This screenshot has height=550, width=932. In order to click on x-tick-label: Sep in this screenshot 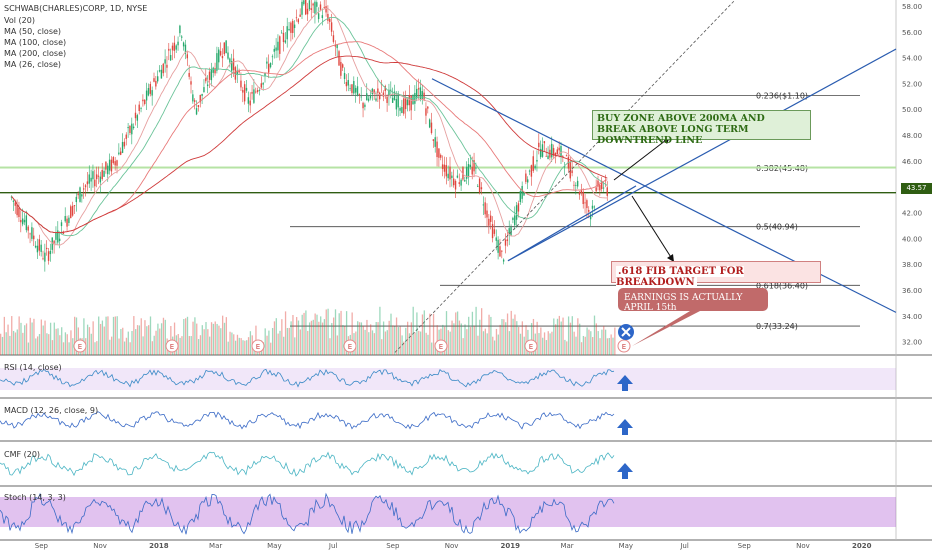, I will do `click(42, 546)`.